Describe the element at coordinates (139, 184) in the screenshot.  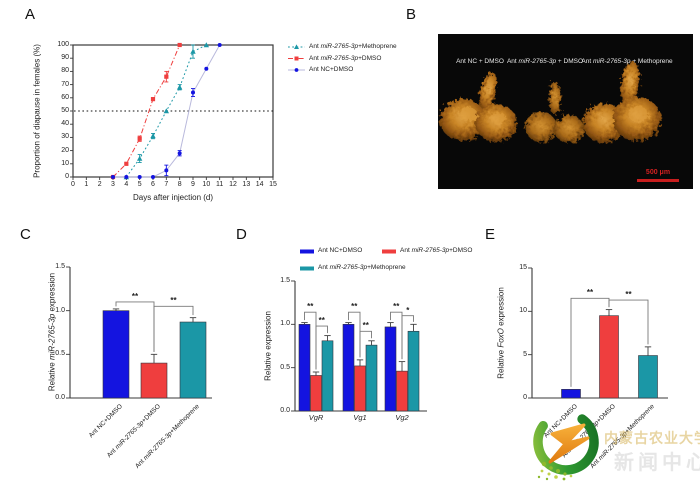
I see `x-tick-label: 5` at that location.